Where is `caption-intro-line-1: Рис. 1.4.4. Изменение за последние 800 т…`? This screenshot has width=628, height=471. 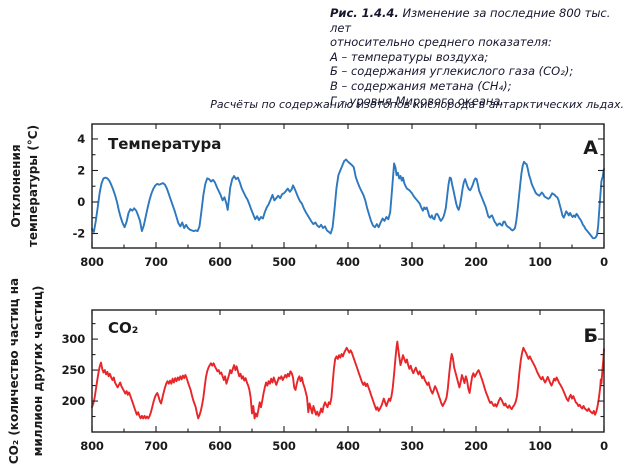 caption-intro-line-1: Рис. 1.4.4. Изменение за последние 800 т… is located at coordinates (479, 20).